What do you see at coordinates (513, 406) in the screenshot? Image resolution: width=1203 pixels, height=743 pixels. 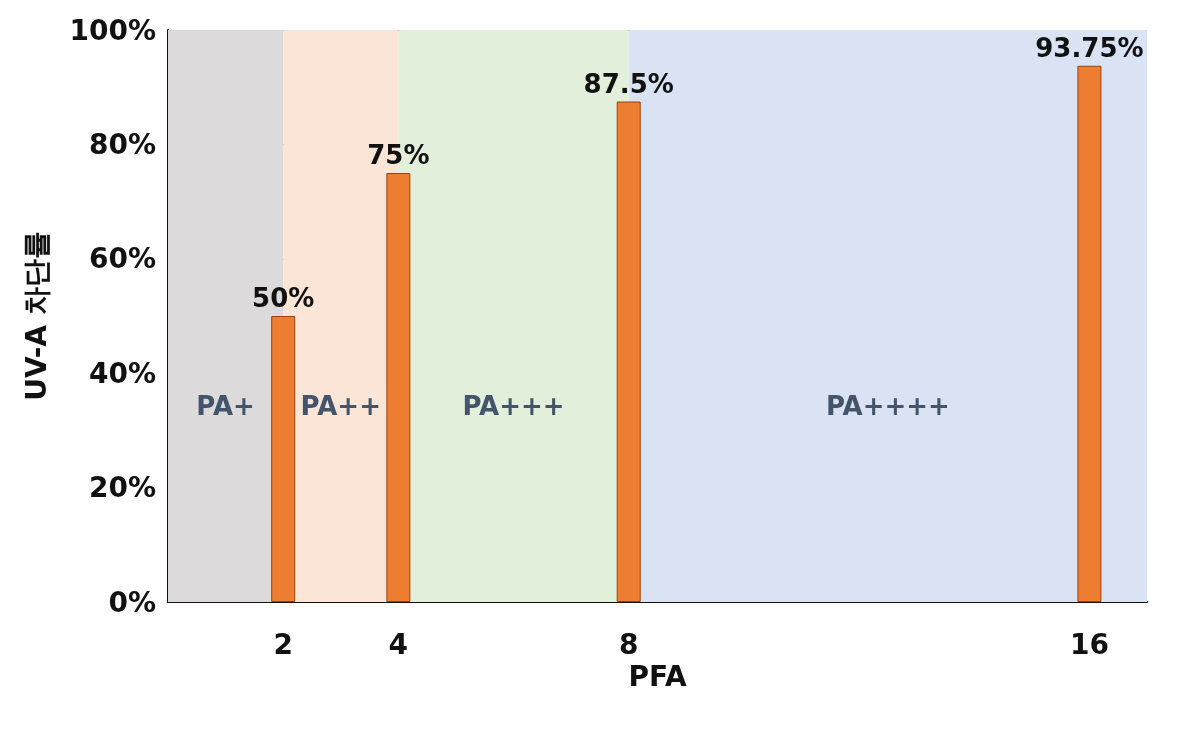 I see `band-label: PA+++` at bounding box center [513, 406].